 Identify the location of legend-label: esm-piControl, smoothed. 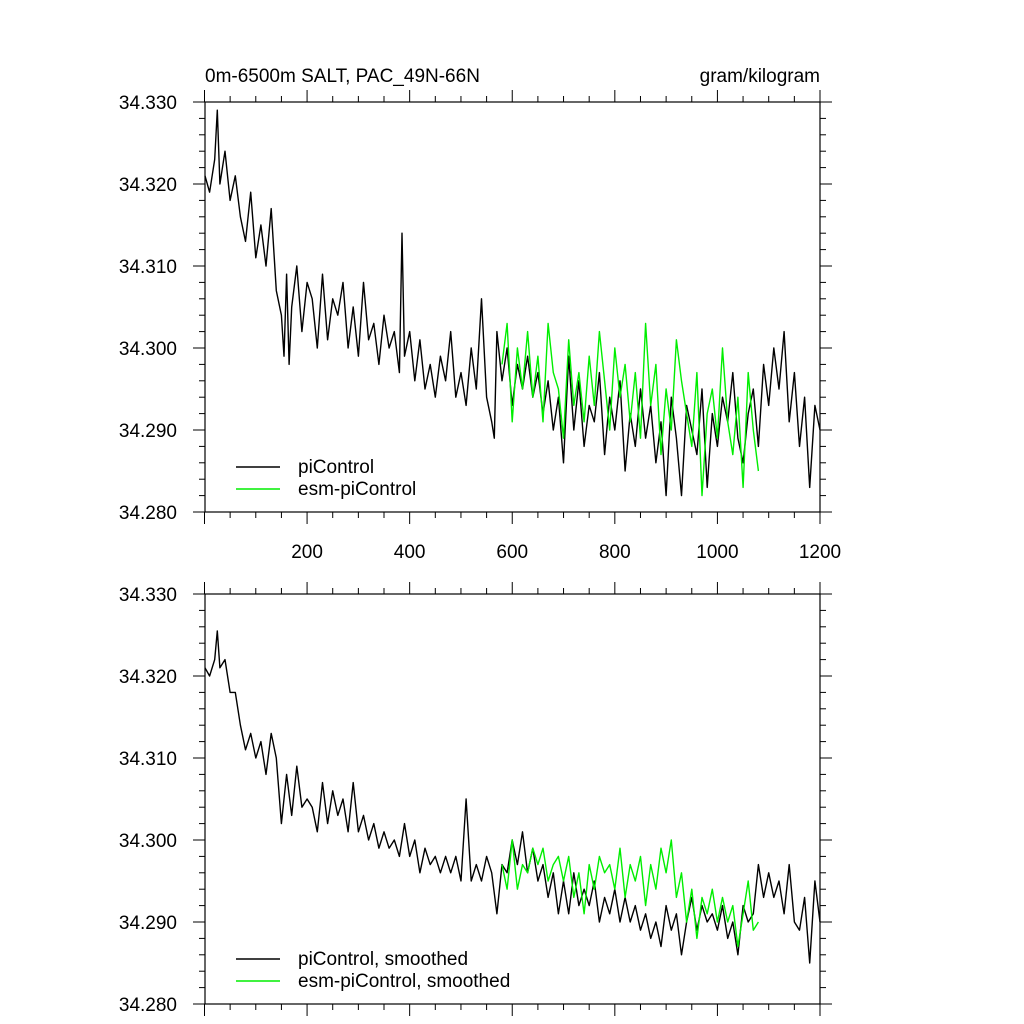
(404, 981).